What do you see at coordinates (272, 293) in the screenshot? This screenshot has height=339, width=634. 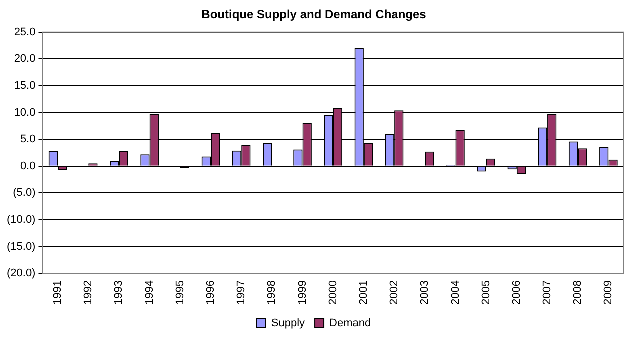 I see `x-tick-label: 1998` at bounding box center [272, 293].